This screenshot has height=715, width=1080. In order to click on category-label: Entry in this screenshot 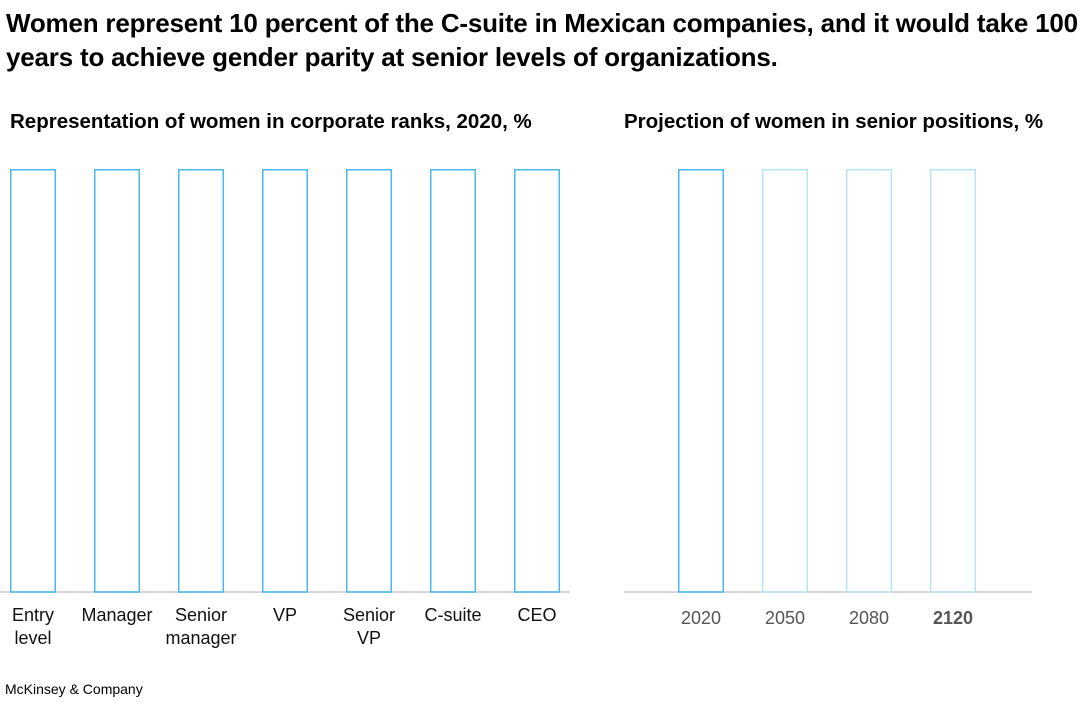, I will do `click(33, 615)`.